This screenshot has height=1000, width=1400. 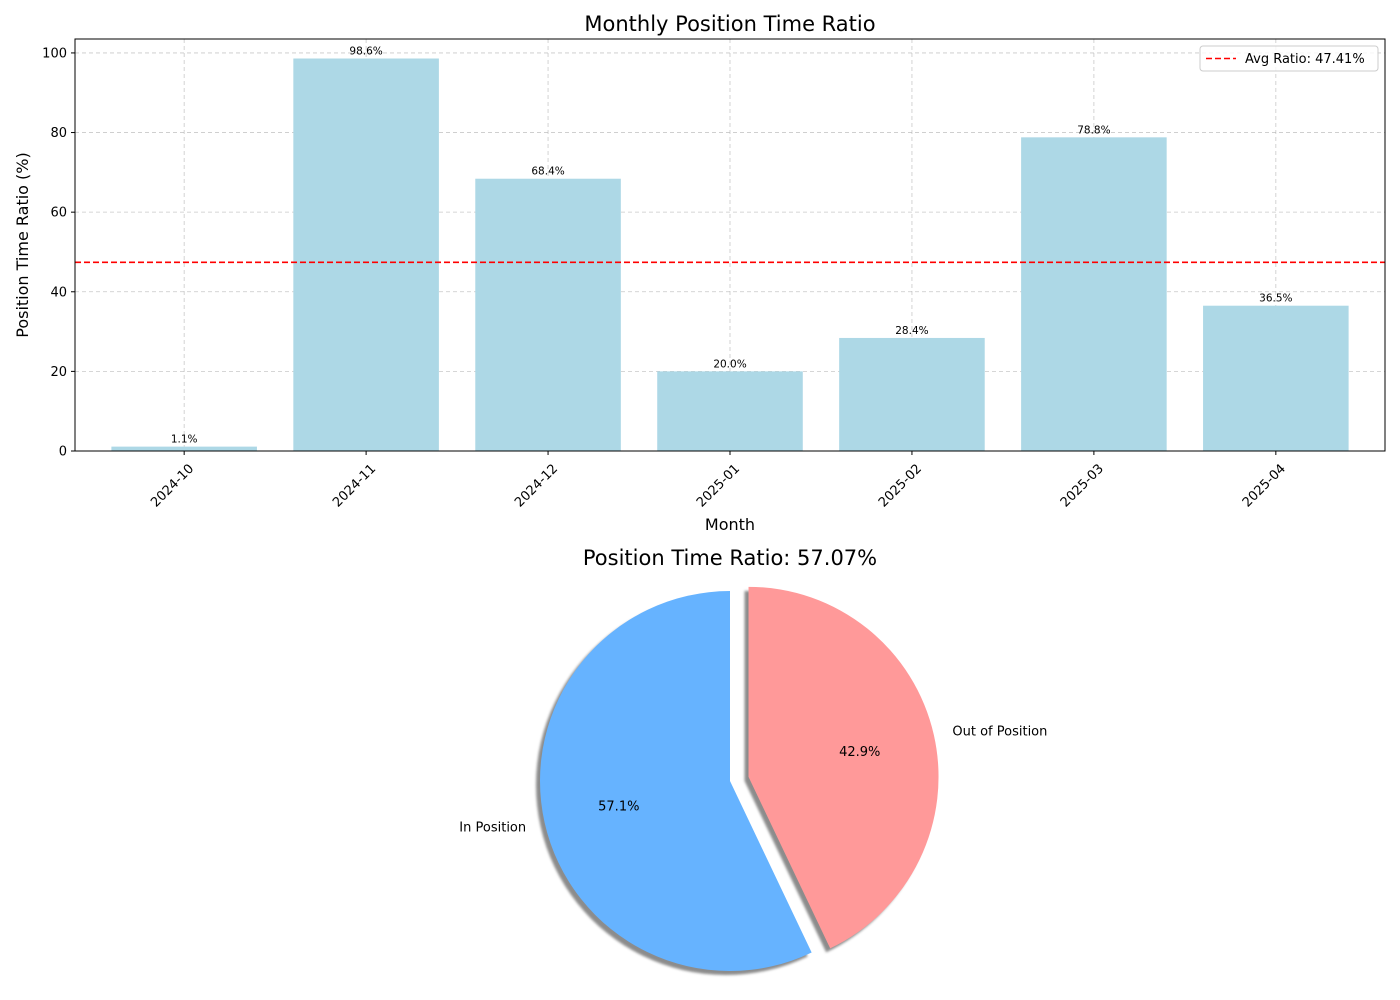 What do you see at coordinates (58, 292) in the screenshot?
I see `y-tick-label: 40` at bounding box center [58, 292].